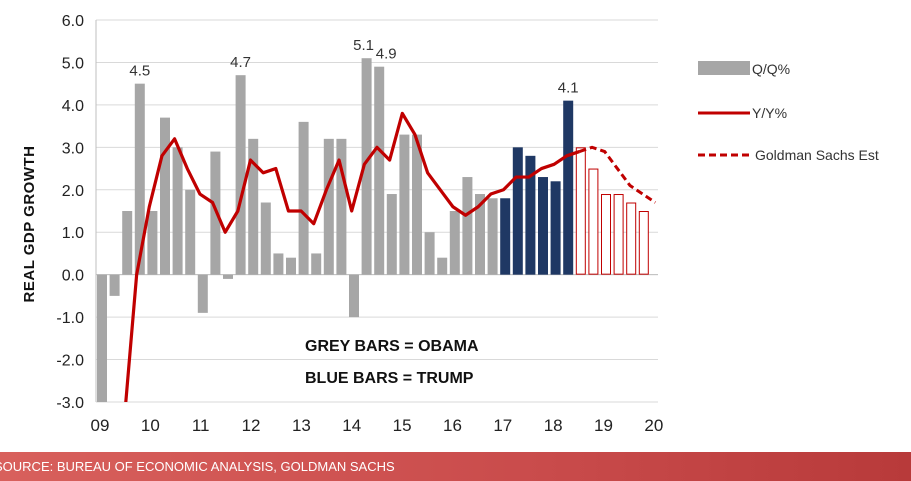  What do you see at coordinates (70, 403) in the screenshot?
I see `y-tick-label: -3.0` at bounding box center [70, 403].